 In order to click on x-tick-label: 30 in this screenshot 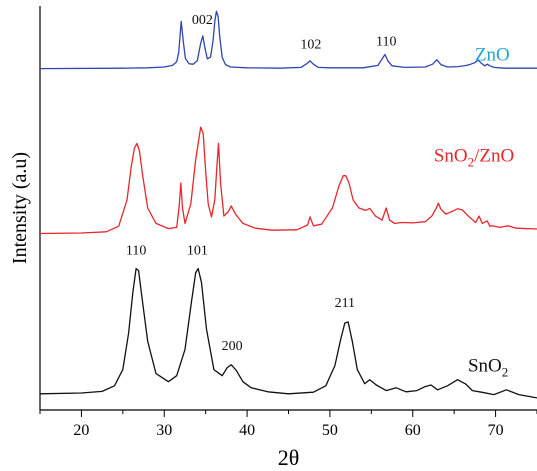, I will do `click(164, 430)`.